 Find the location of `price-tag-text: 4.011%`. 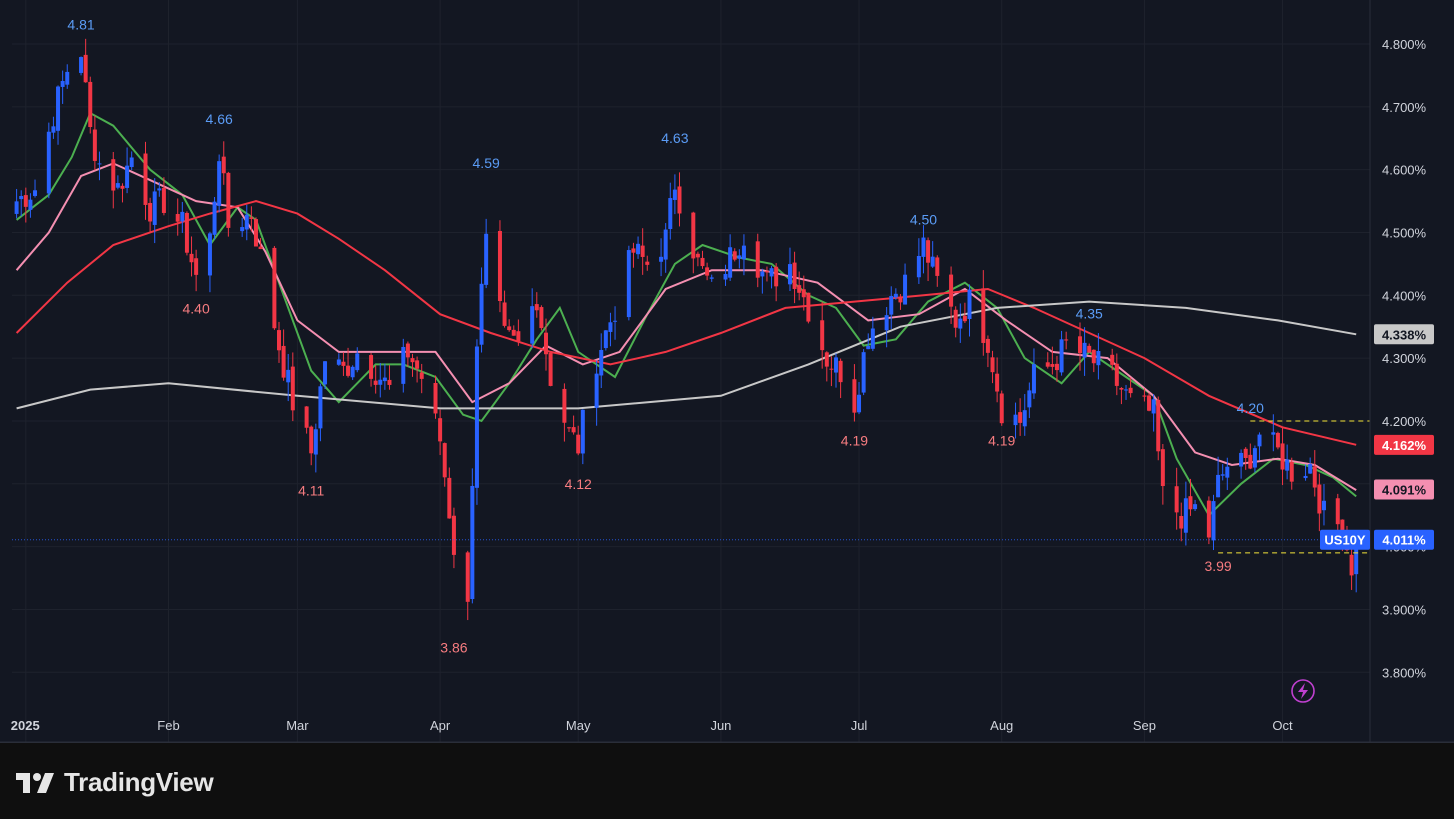

price-tag-text: 4.011% is located at coordinates (1404, 540).